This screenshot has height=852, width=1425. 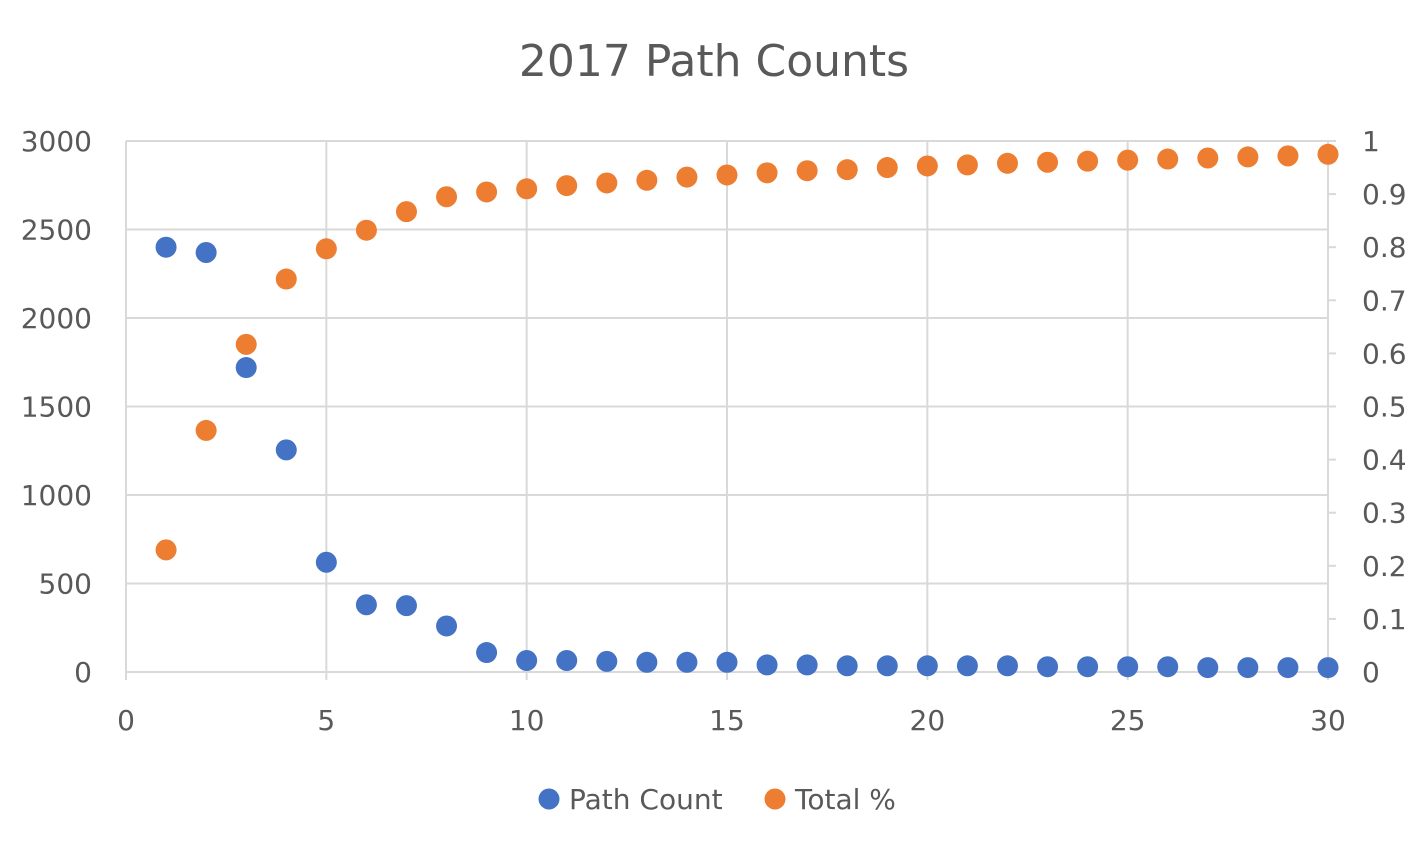 I want to click on y2-tick-label: 1, so click(x=1371, y=141).